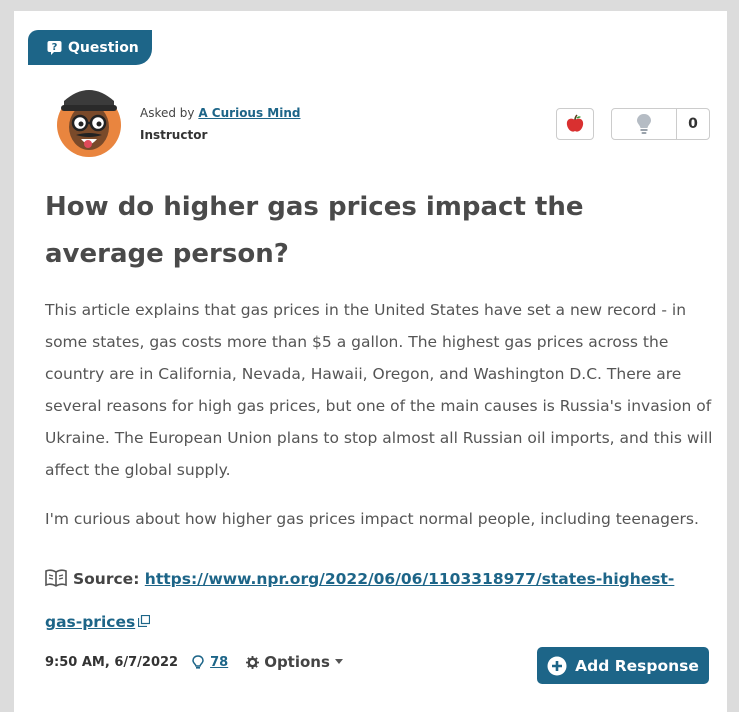 Image resolution: width=739 pixels, height=712 pixels. What do you see at coordinates (198, 662) in the screenshot?
I see `responses-icon` at bounding box center [198, 662].